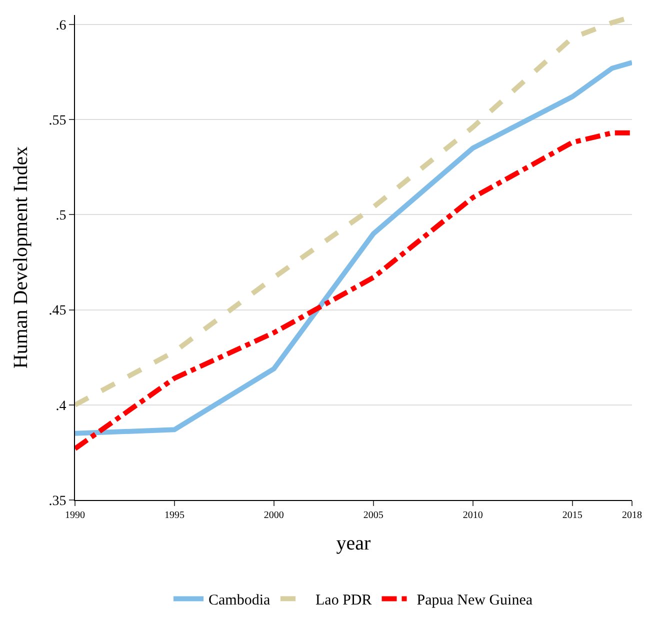 This screenshot has width=654, height=628. Describe the element at coordinates (57, 311) in the screenshot. I see `y-tick-label: .45` at that location.